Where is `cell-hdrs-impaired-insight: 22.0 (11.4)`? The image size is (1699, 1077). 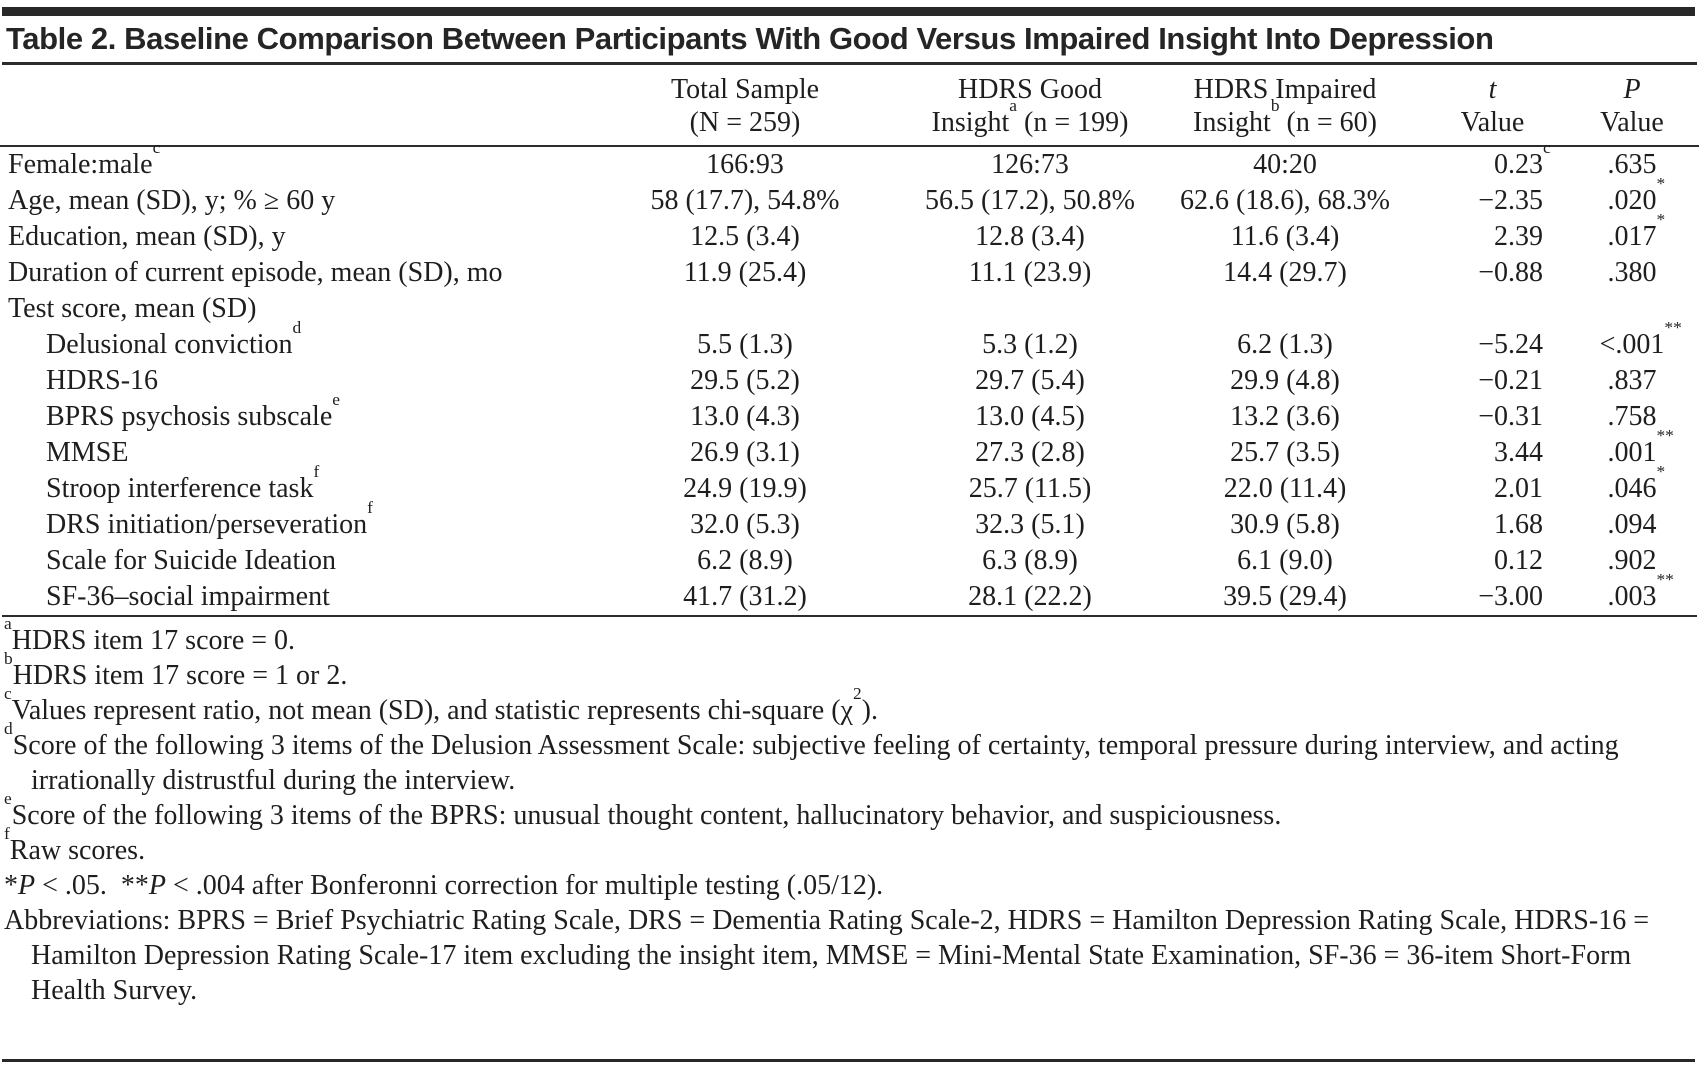 cell-hdrs-impaired-insight: 22.0 (11.4) is located at coordinates (1285, 488).